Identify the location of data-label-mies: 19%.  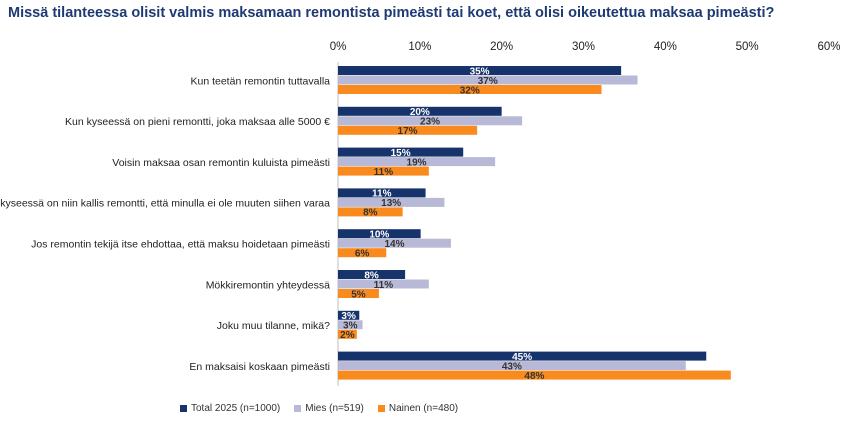
(417, 162).